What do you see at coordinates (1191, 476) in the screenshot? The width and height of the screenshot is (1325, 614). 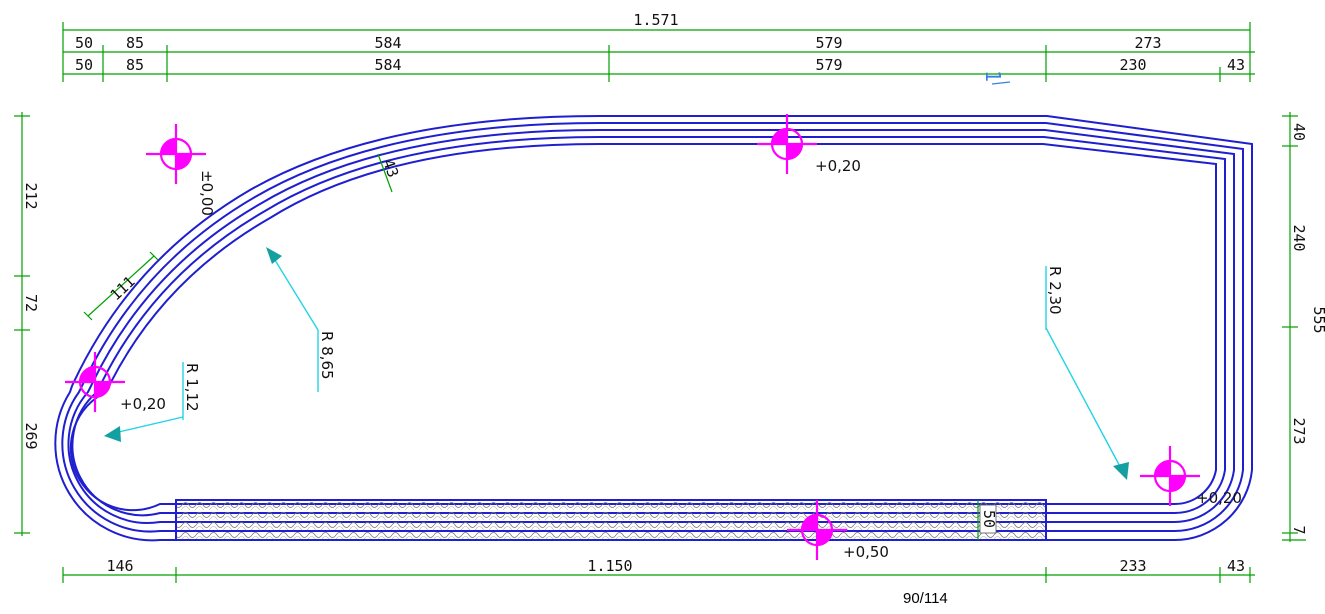 I see `level-marker-right: +0,20` at bounding box center [1191, 476].